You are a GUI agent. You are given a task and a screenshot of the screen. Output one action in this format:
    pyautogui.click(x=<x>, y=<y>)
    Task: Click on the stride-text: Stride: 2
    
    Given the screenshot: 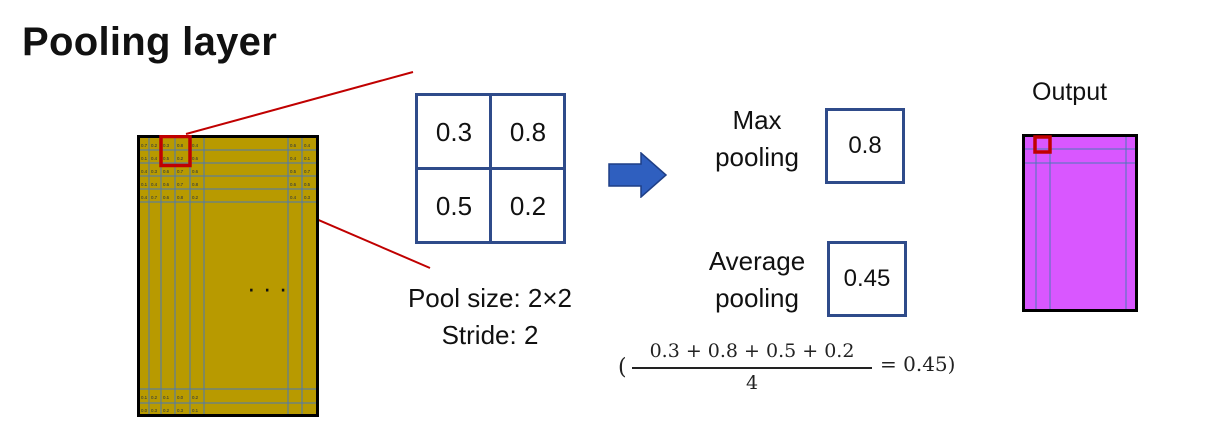 What is the action you would take?
    pyautogui.click(x=490, y=335)
    